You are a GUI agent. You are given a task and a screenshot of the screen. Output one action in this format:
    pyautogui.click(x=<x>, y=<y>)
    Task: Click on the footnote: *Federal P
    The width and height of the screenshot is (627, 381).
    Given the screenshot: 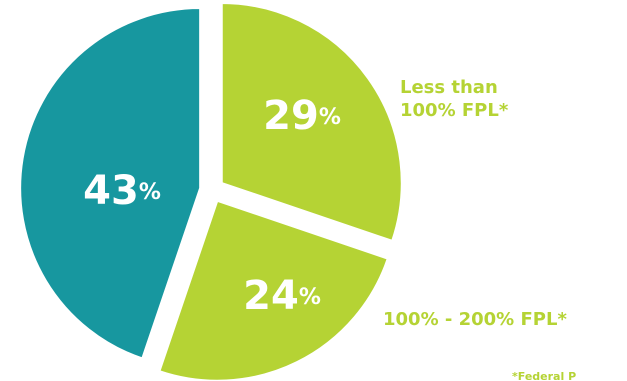 What is the action you would take?
    pyautogui.click(x=544, y=375)
    